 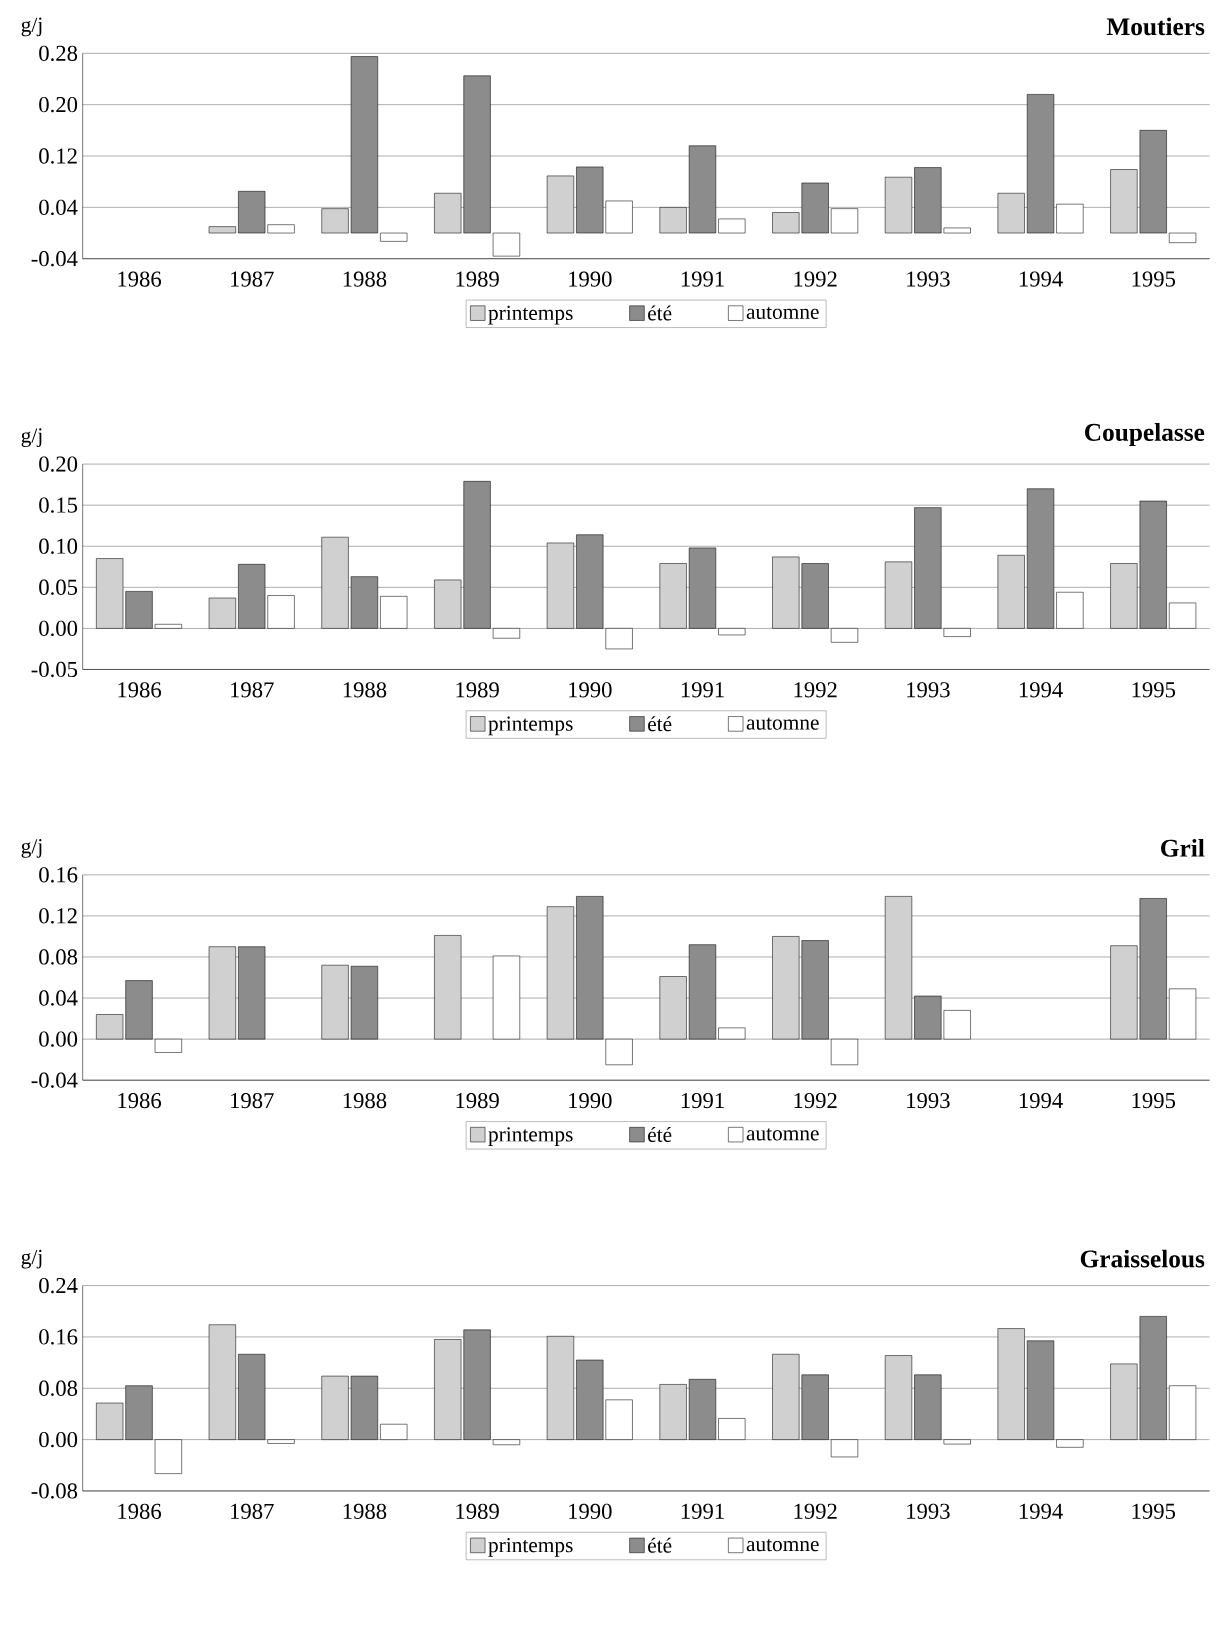 What do you see at coordinates (54, 669) in the screenshot?
I see `y-tick-label: -0.05` at bounding box center [54, 669].